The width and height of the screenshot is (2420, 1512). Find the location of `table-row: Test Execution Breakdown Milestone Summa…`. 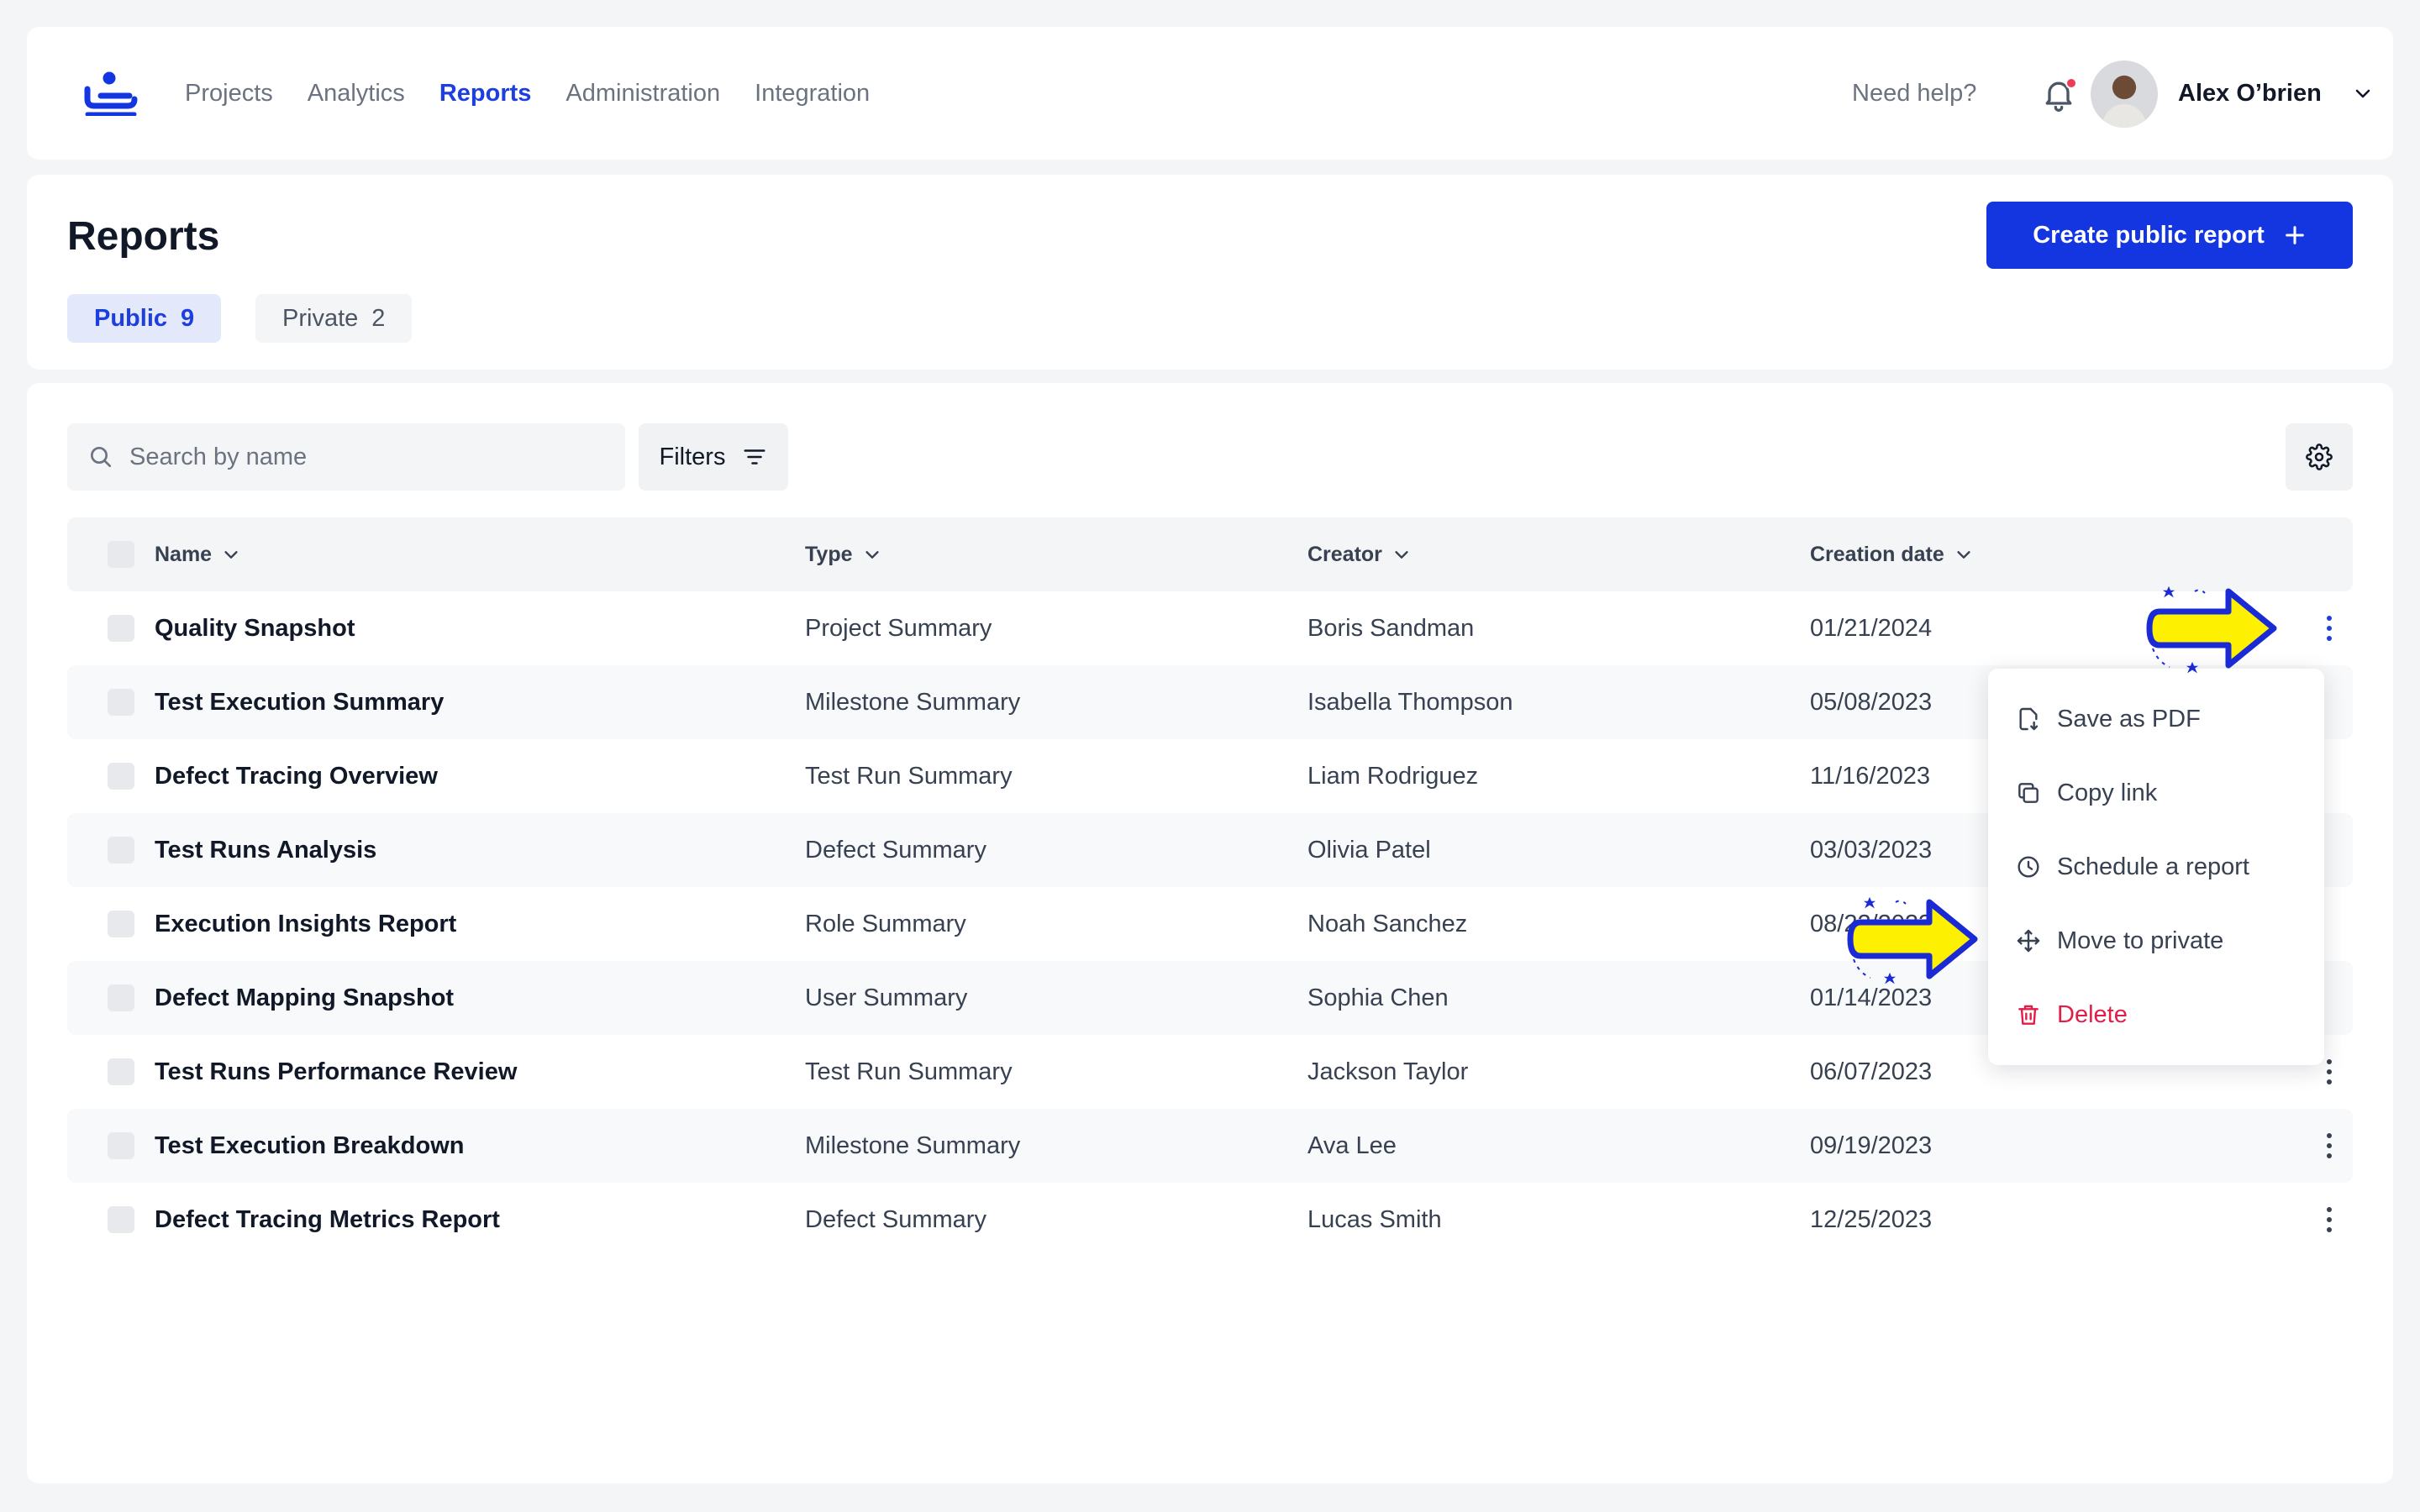

table-row: Test Execution Breakdown Milestone Summa… is located at coordinates (1210, 1146).